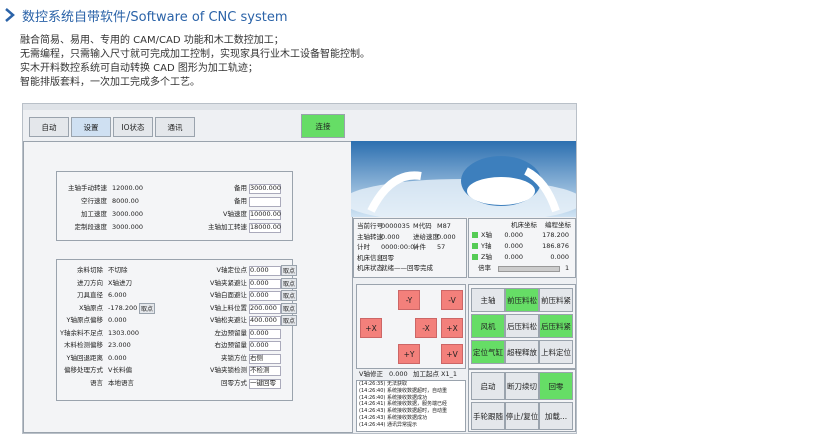  Describe the element at coordinates (266, 214) in the screenshot. I see `field-value: 10000.00` at that location.